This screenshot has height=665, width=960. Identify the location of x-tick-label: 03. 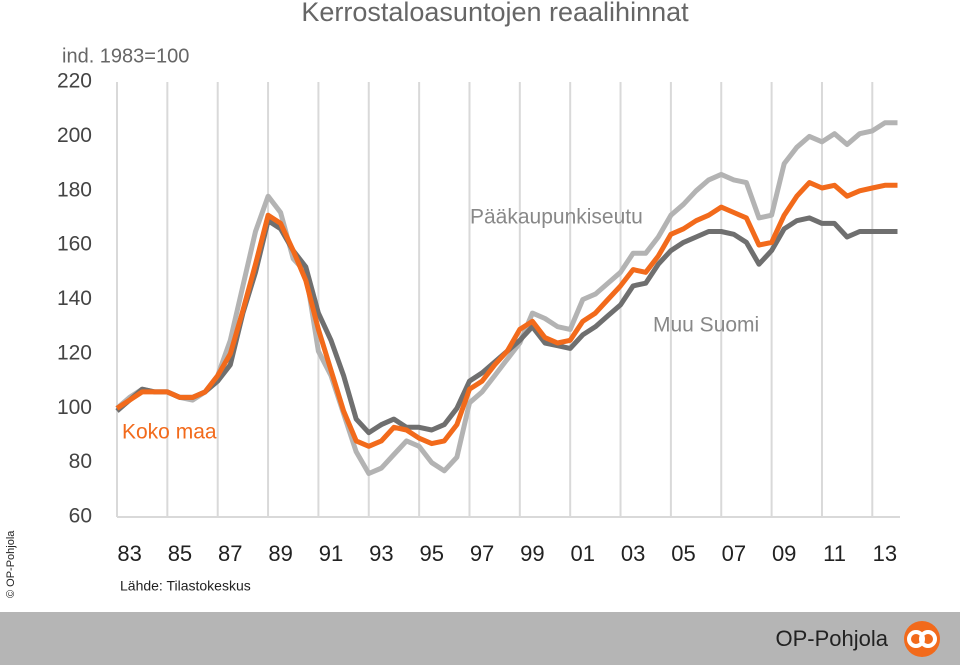
(633, 553).